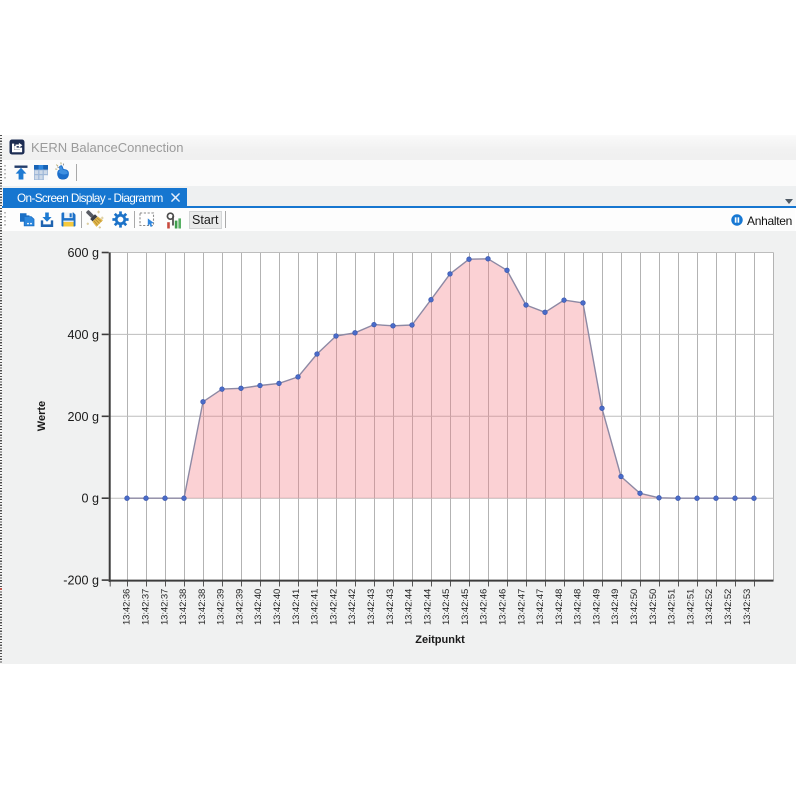 This screenshot has width=800, height=800. Describe the element at coordinates (83, 335) in the screenshot. I see `svg-text: 400 g` at that location.